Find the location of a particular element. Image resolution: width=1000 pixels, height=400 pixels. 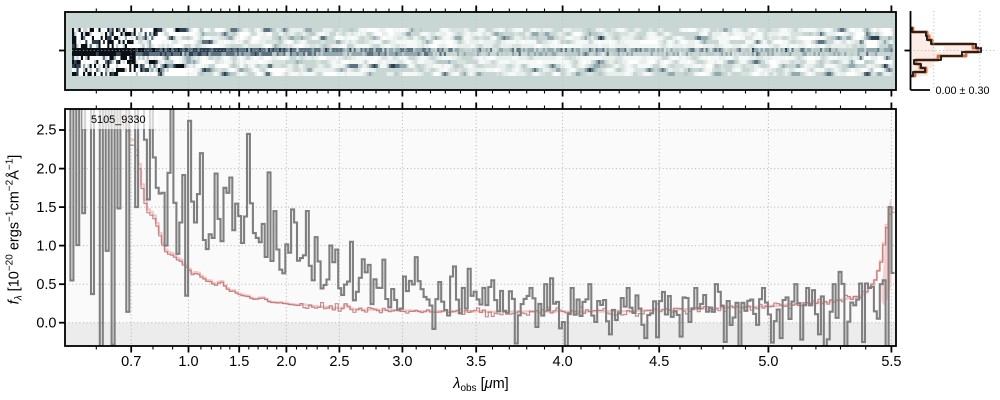

svg-text: 4.5 is located at coordinates (659, 362).